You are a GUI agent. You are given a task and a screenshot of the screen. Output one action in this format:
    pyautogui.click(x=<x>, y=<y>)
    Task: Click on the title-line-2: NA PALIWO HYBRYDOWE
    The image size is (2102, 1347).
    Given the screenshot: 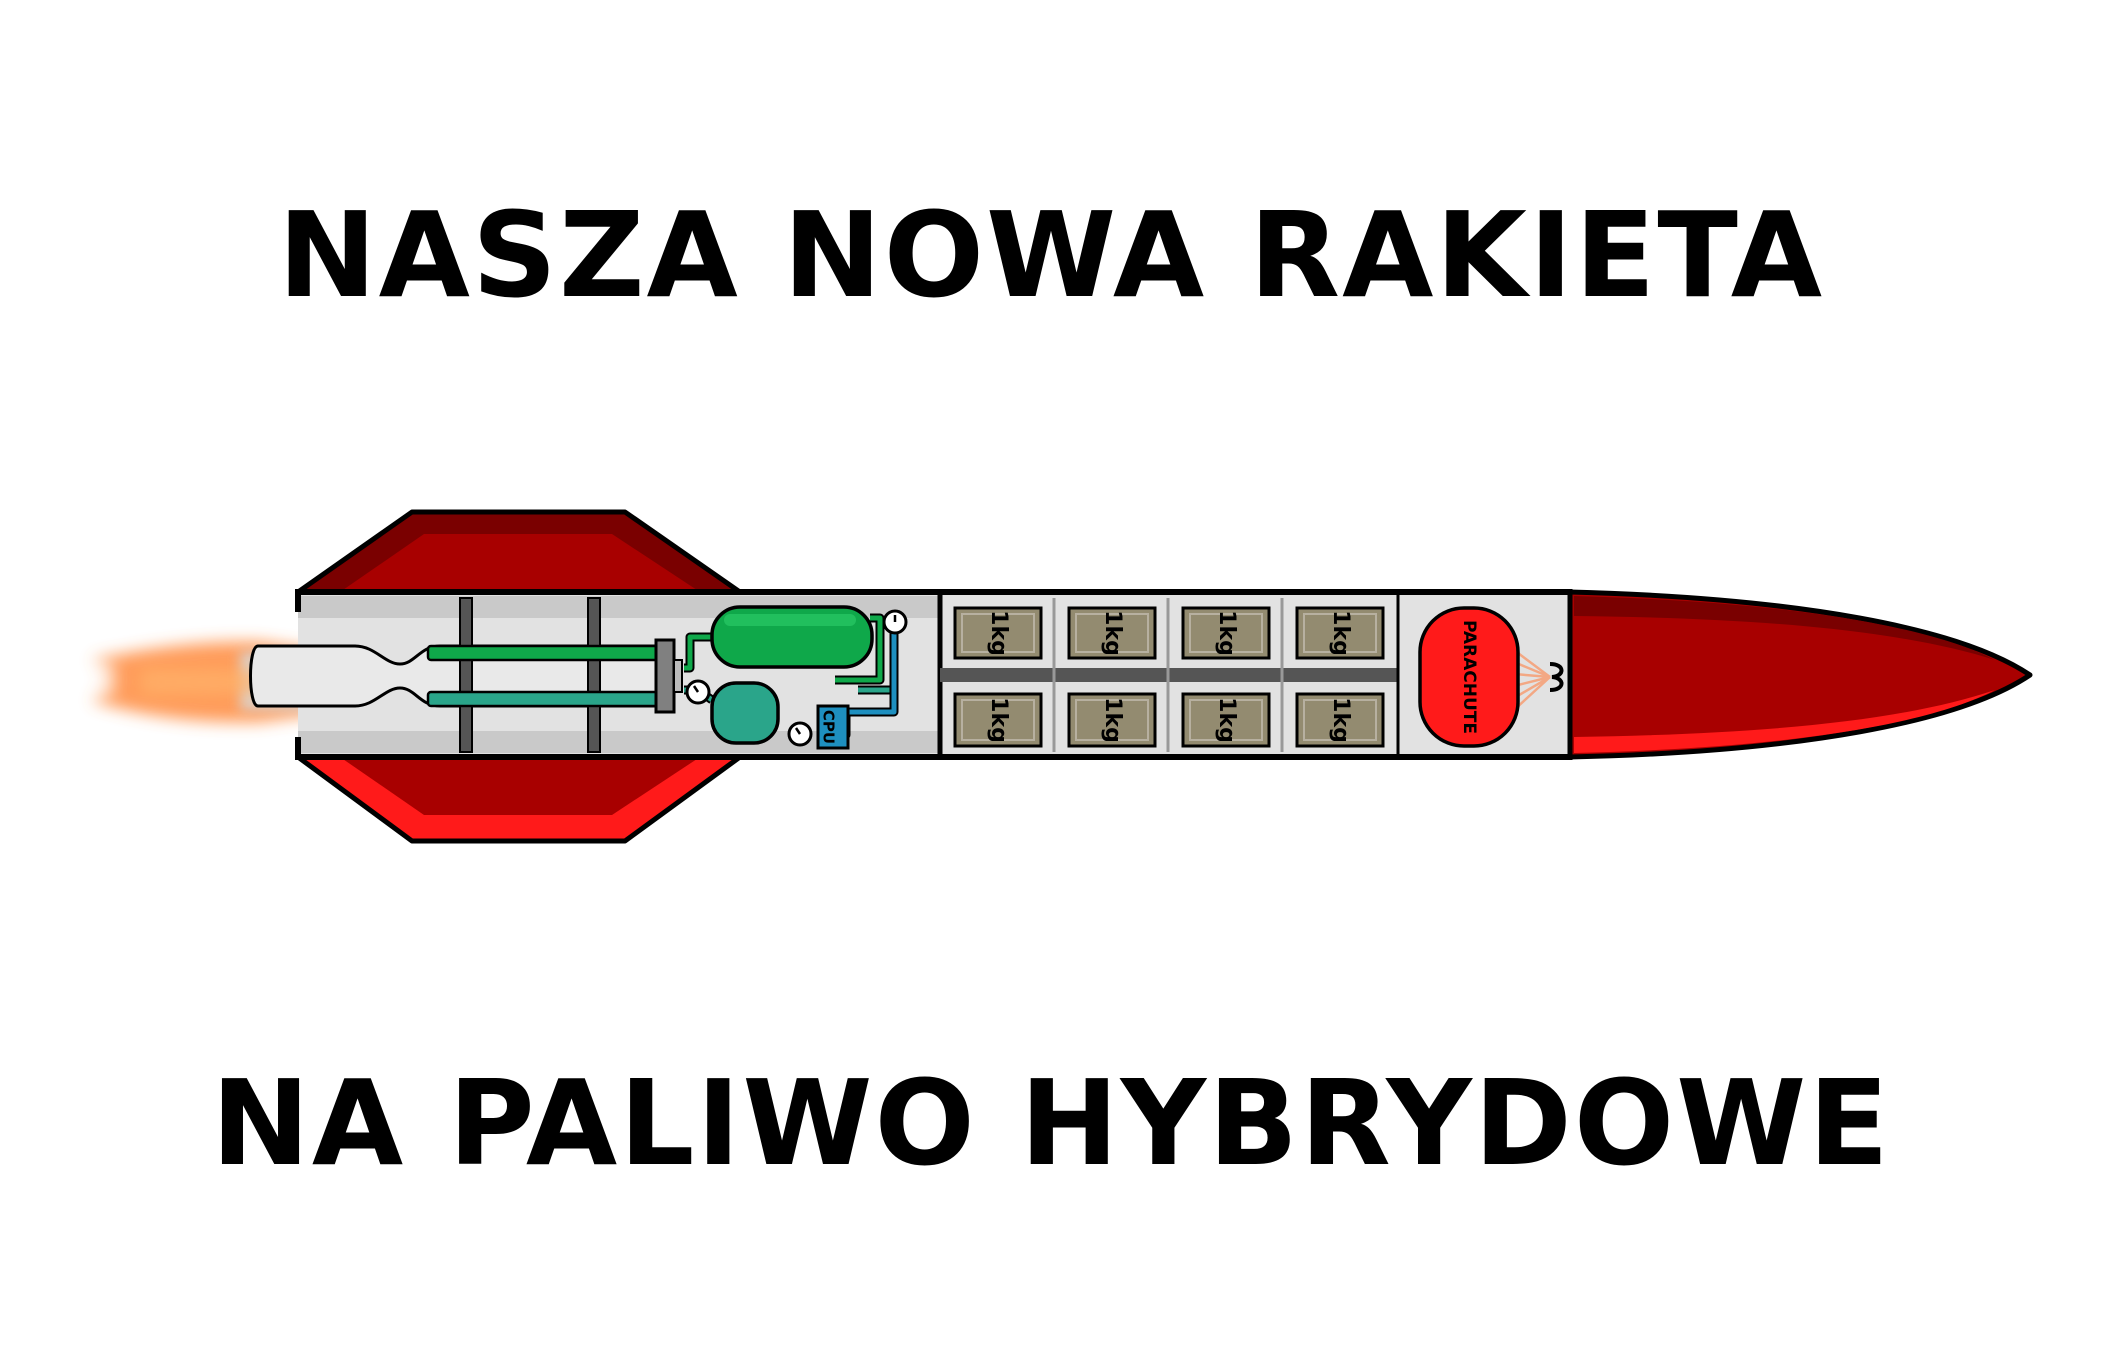 What is the action you would take?
    pyautogui.click(x=1051, y=1123)
    